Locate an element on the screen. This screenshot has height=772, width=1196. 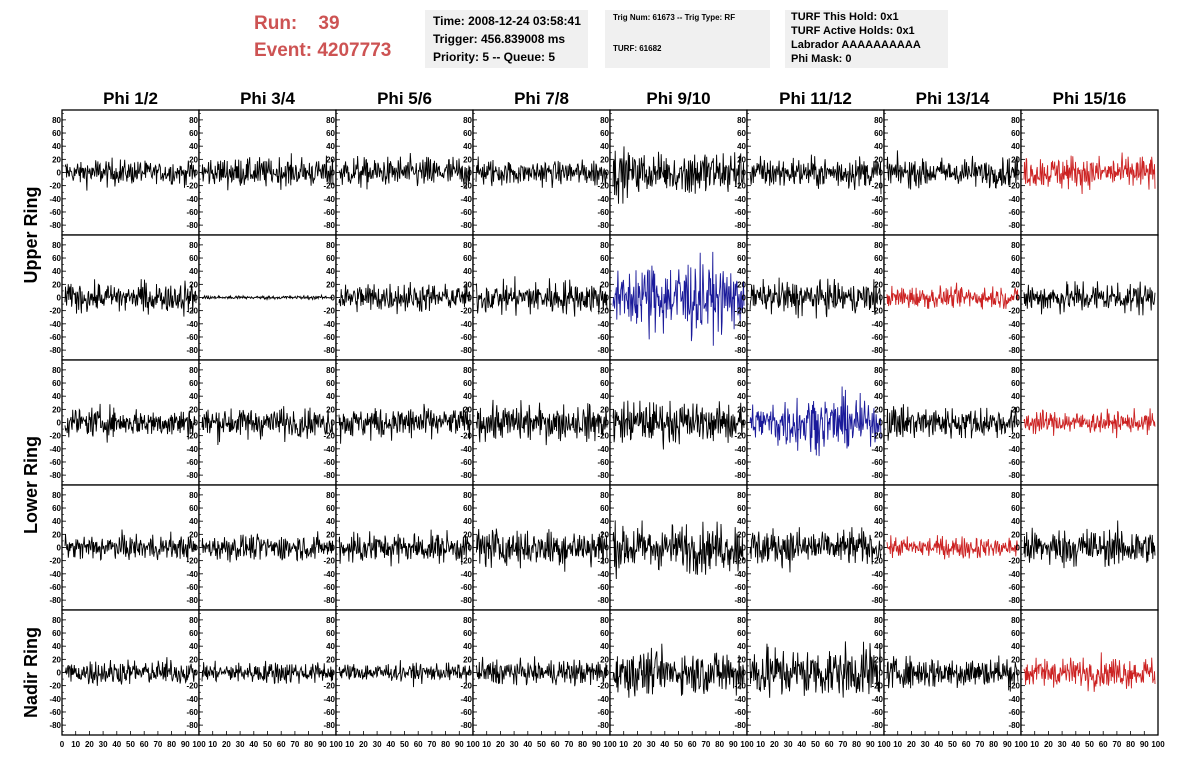
x-tick-label: 100 is located at coordinates (473, 744).